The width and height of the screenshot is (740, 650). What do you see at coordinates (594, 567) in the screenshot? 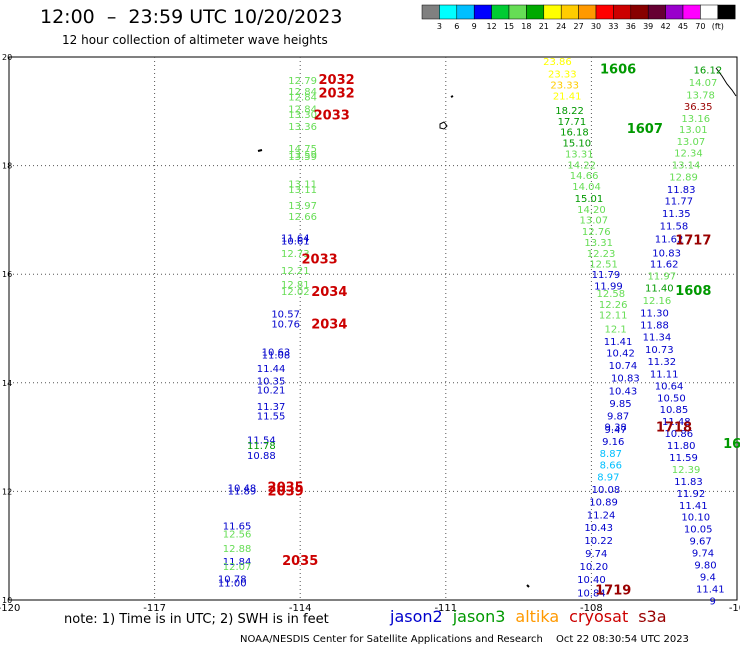
I see `wave-height-label: 10.20` at bounding box center [594, 567].